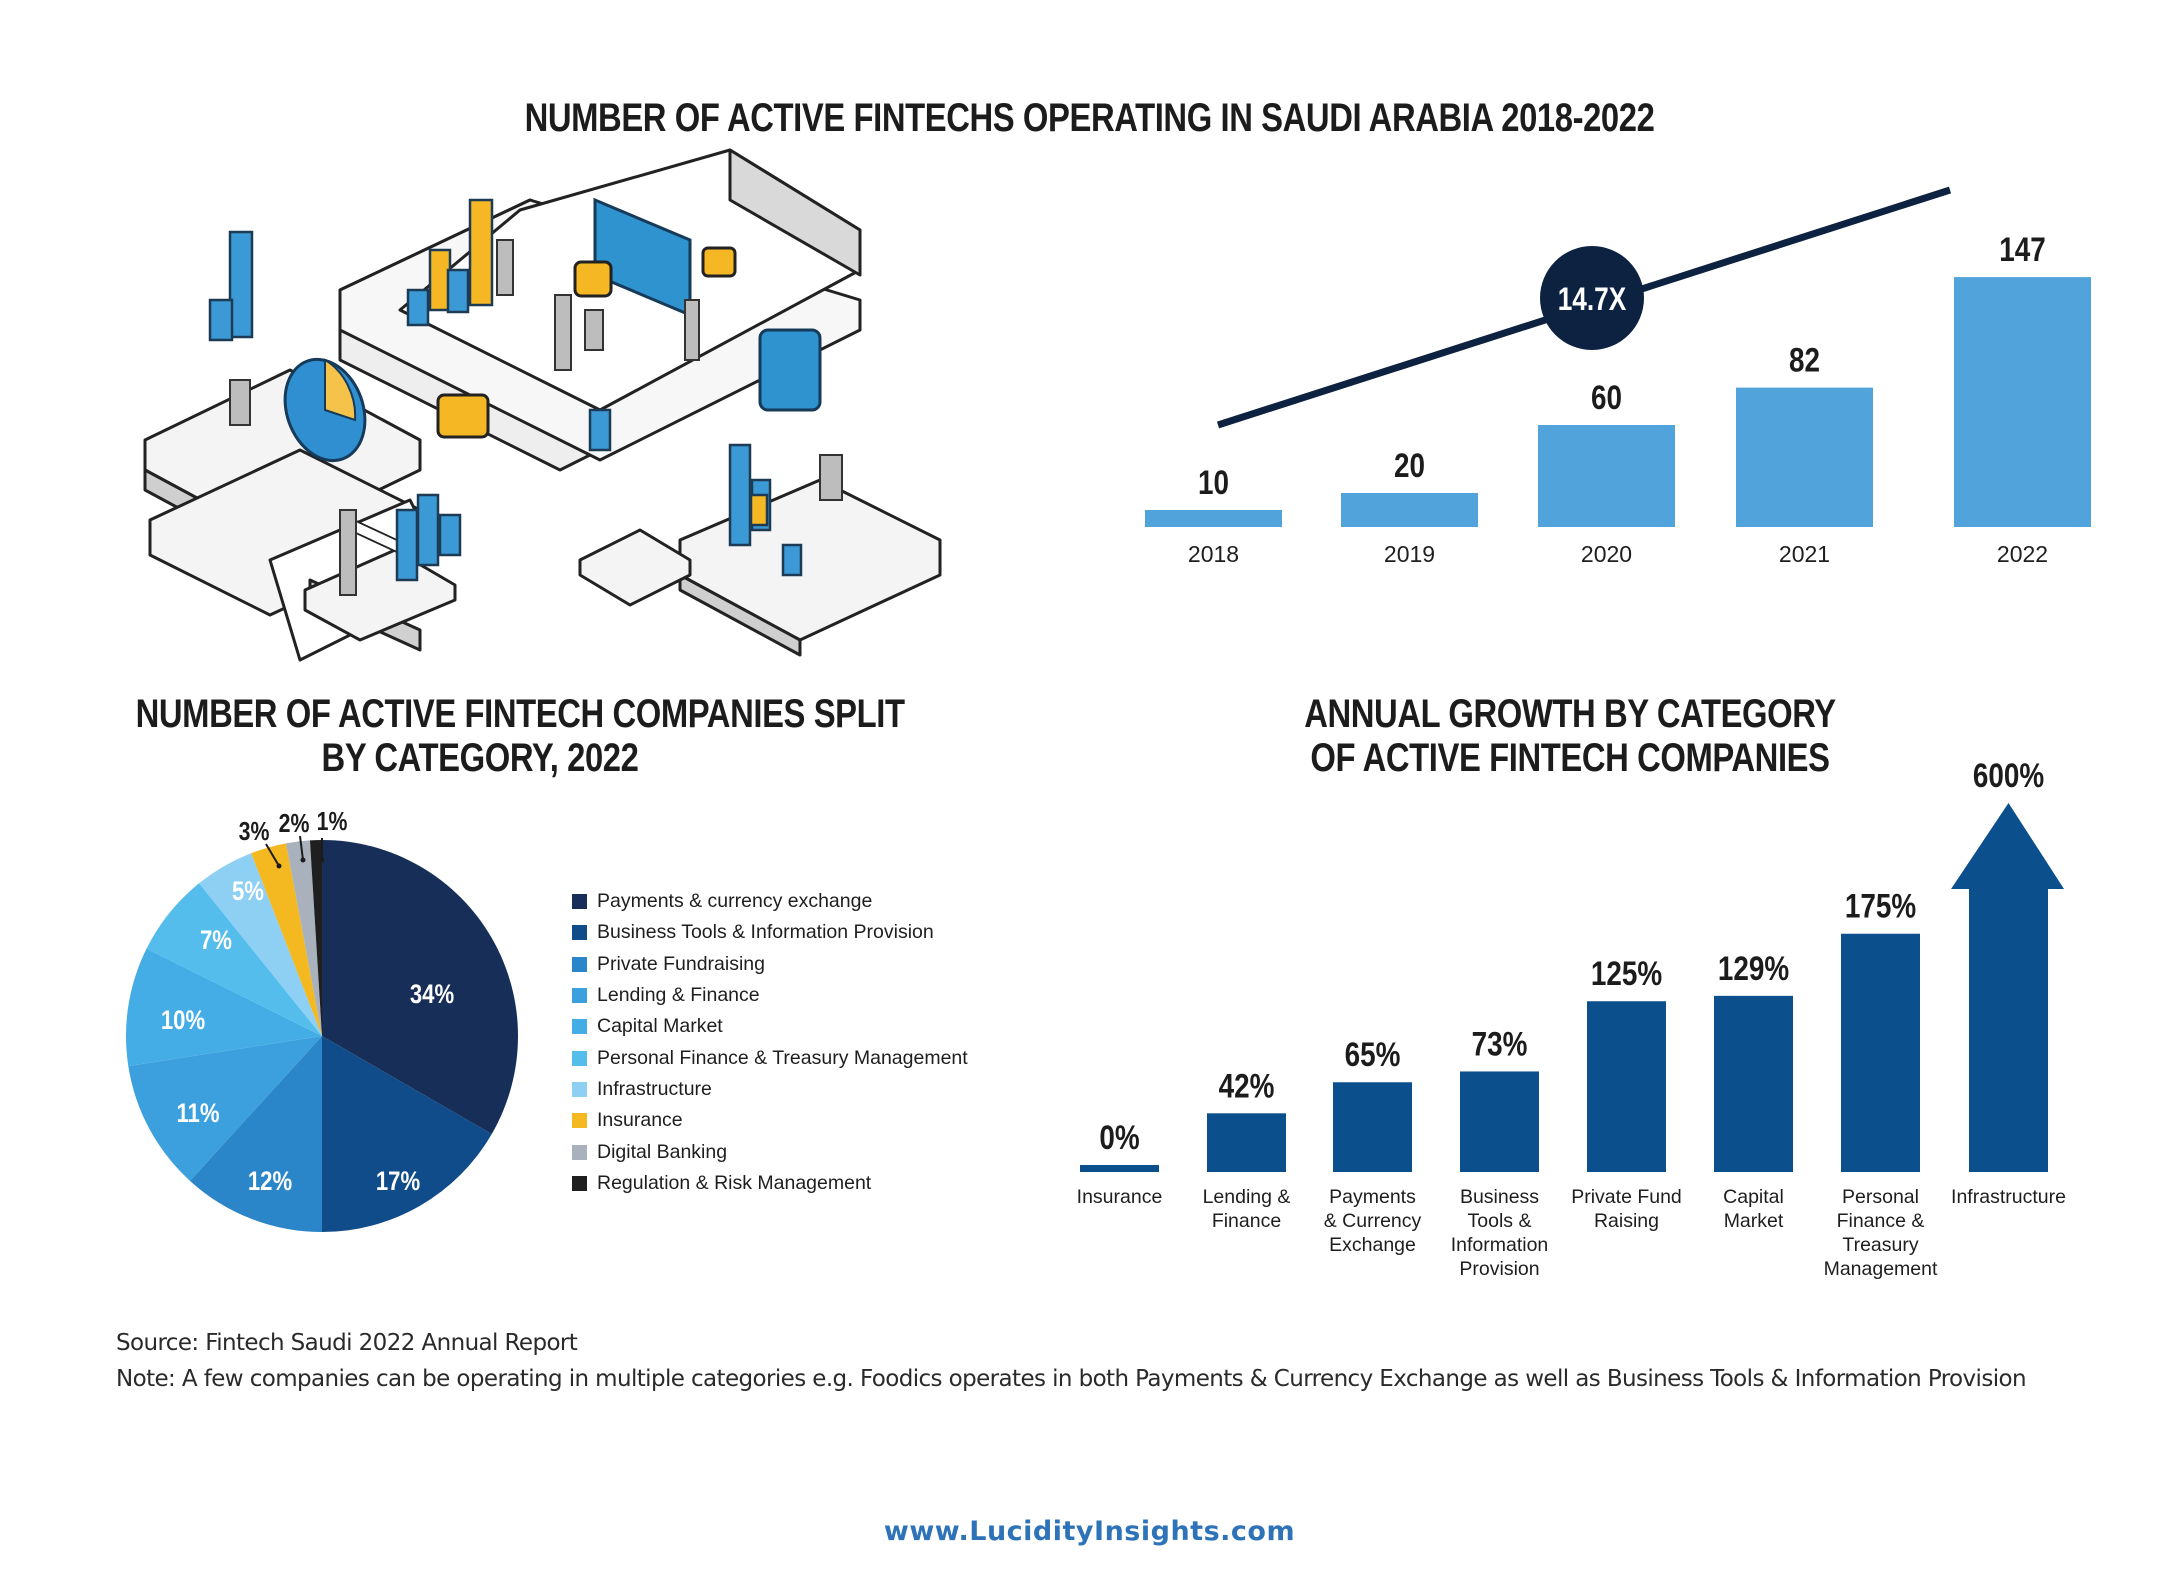 The width and height of the screenshot is (2179, 1576). What do you see at coordinates (248, 892) in the screenshot?
I see `pie-slice-label: 5%` at bounding box center [248, 892].